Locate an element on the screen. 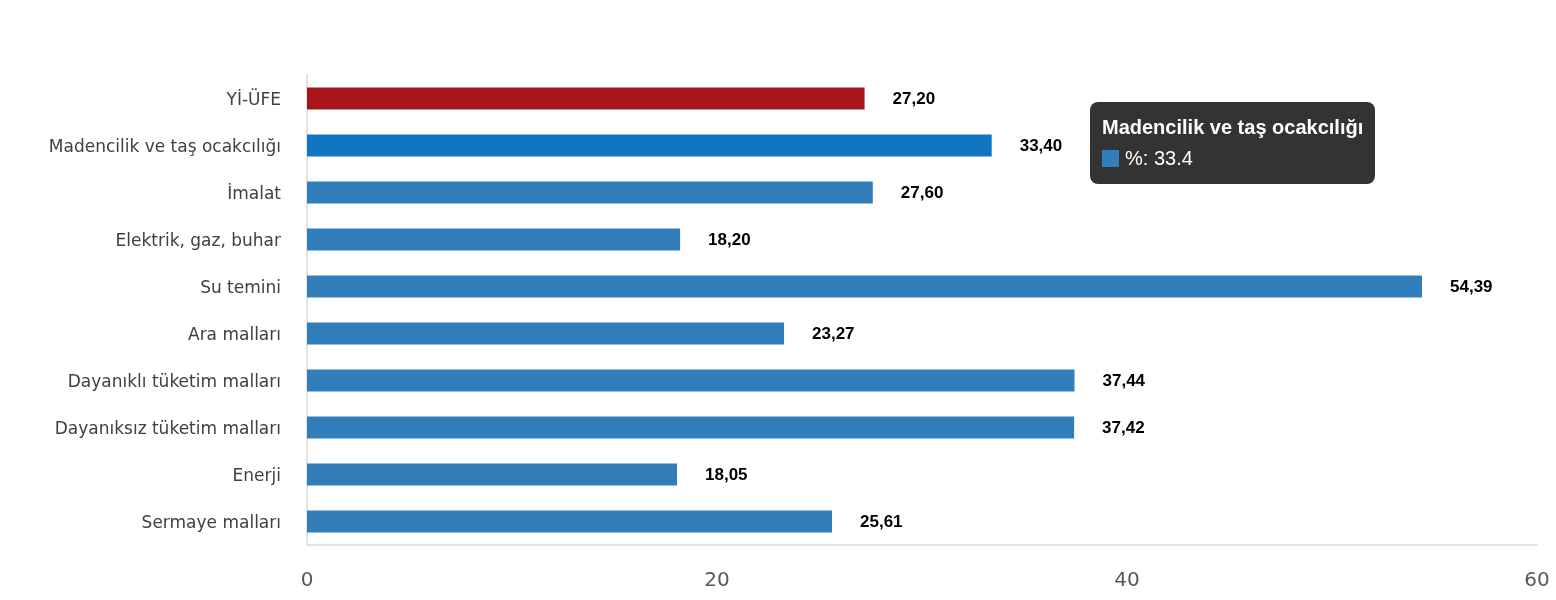  data-label: 33,40 is located at coordinates (1041, 145).